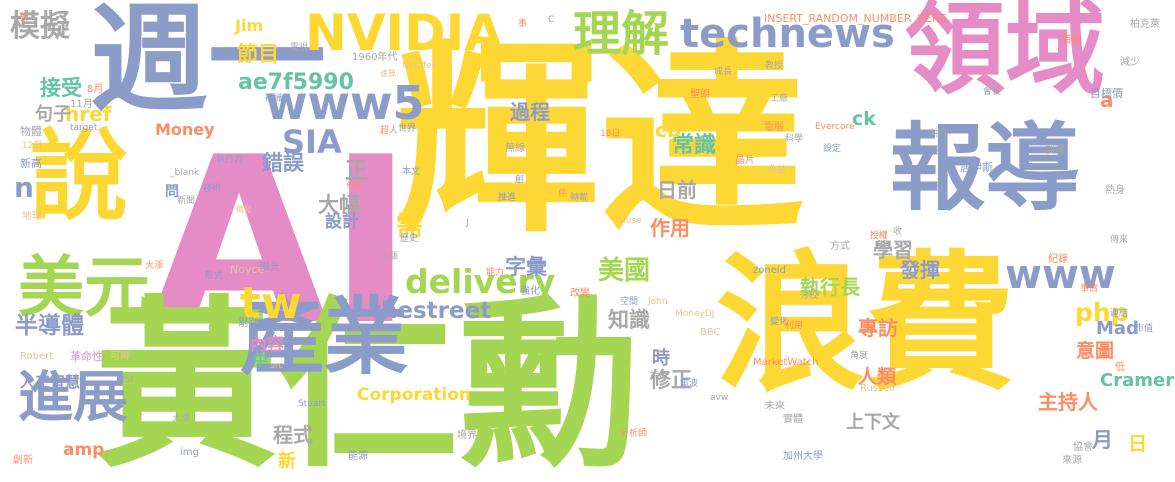 The width and height of the screenshot is (1175, 482). What do you see at coordinates (786, 362) in the screenshot?
I see `cloud-word: MarketWatch` at bounding box center [786, 362].